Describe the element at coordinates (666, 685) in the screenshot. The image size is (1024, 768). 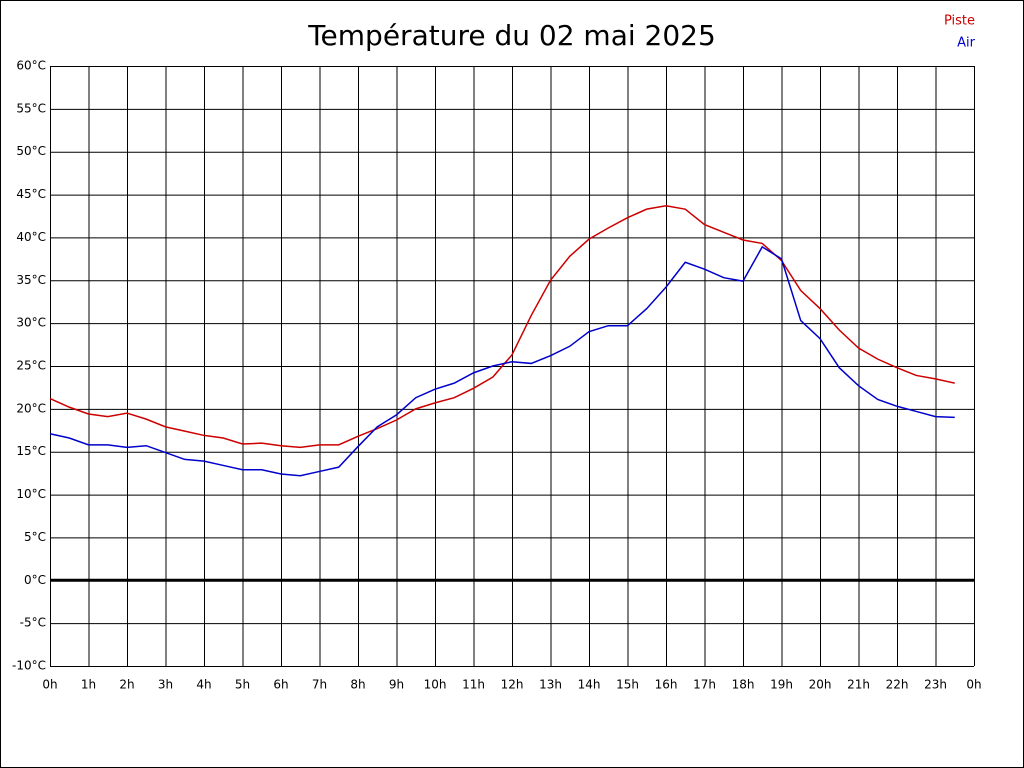
I see `x-tick-label: 16h` at that location.